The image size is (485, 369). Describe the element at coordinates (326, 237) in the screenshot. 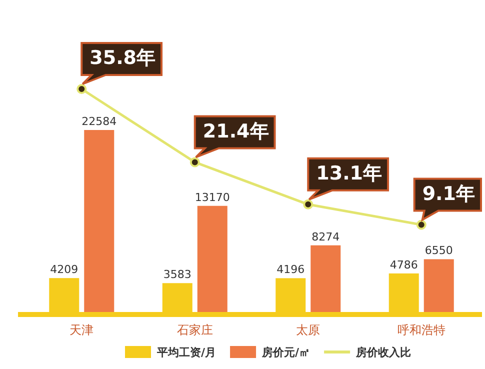

I see `data-label: 8274` at that location.